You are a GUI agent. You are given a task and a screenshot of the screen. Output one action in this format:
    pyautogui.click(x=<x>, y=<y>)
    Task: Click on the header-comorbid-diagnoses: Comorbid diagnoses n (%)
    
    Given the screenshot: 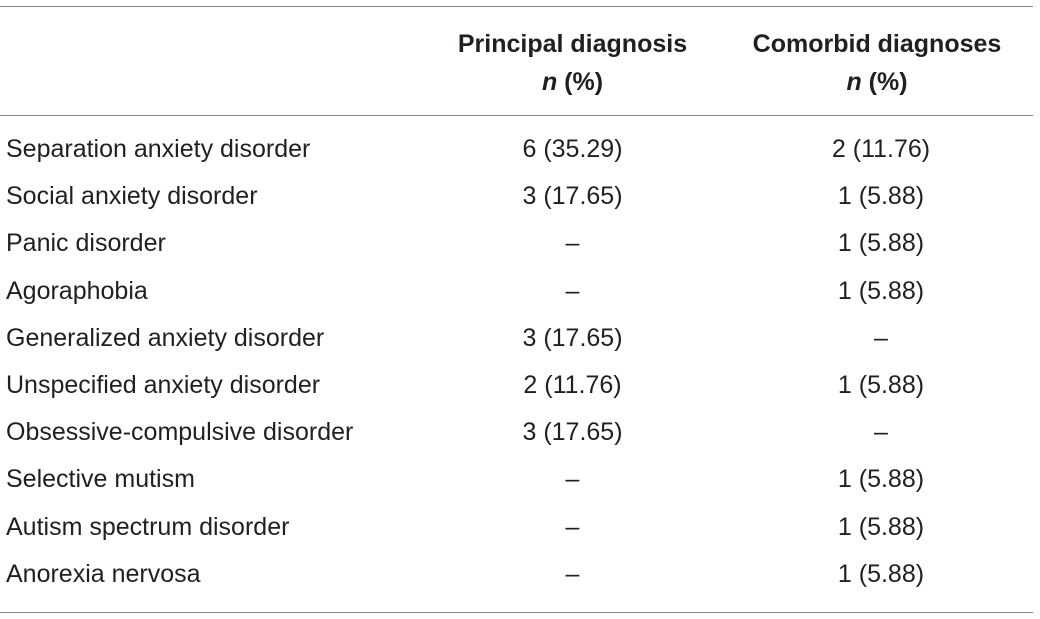 What is the action you would take?
    pyautogui.click(x=877, y=61)
    